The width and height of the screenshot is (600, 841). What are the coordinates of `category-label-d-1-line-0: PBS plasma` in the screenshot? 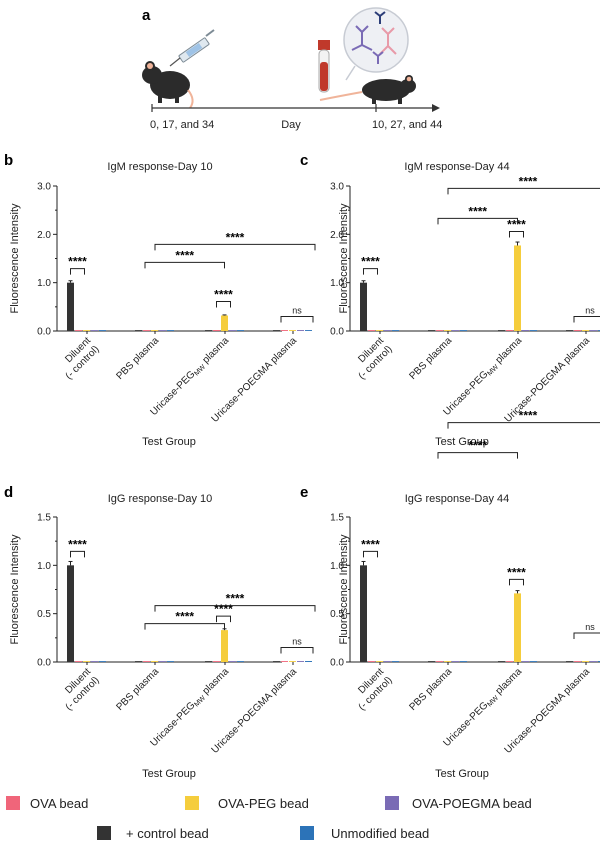 It's located at (137, 689).